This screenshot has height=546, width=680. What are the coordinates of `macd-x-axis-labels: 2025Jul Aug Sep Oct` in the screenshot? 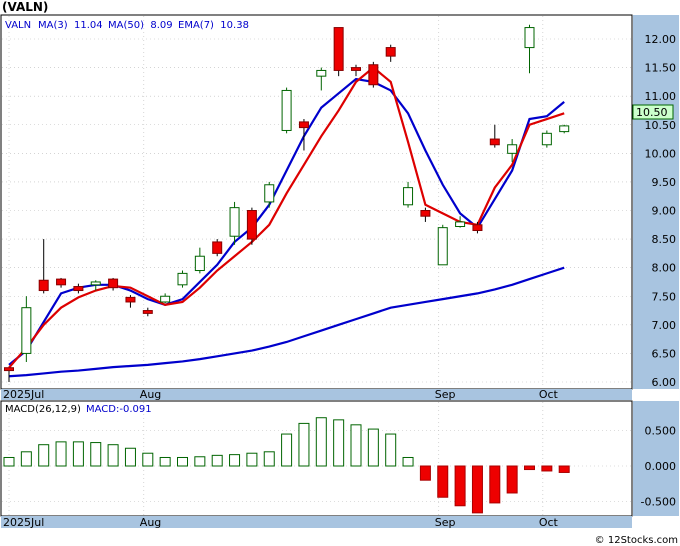 It's located at (281, 522).